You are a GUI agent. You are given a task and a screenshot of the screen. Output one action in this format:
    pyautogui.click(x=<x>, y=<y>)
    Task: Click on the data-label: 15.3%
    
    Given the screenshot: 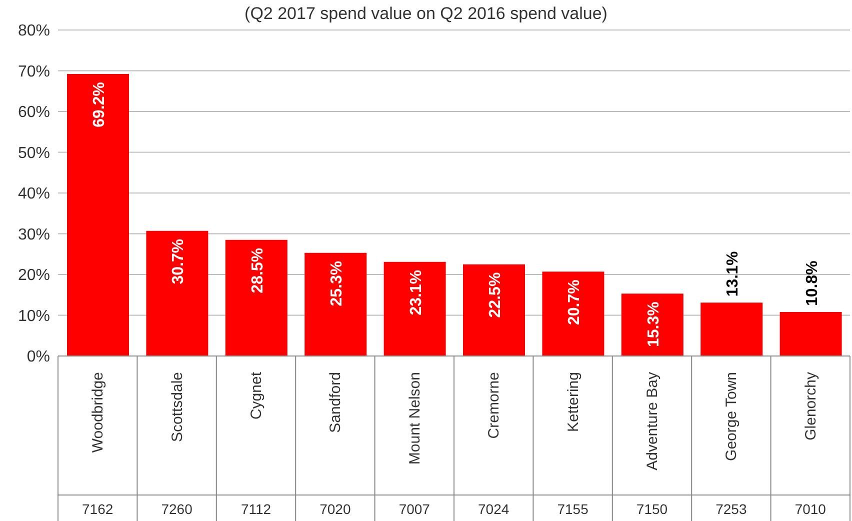 What is the action you would take?
    pyautogui.click(x=653, y=325)
    